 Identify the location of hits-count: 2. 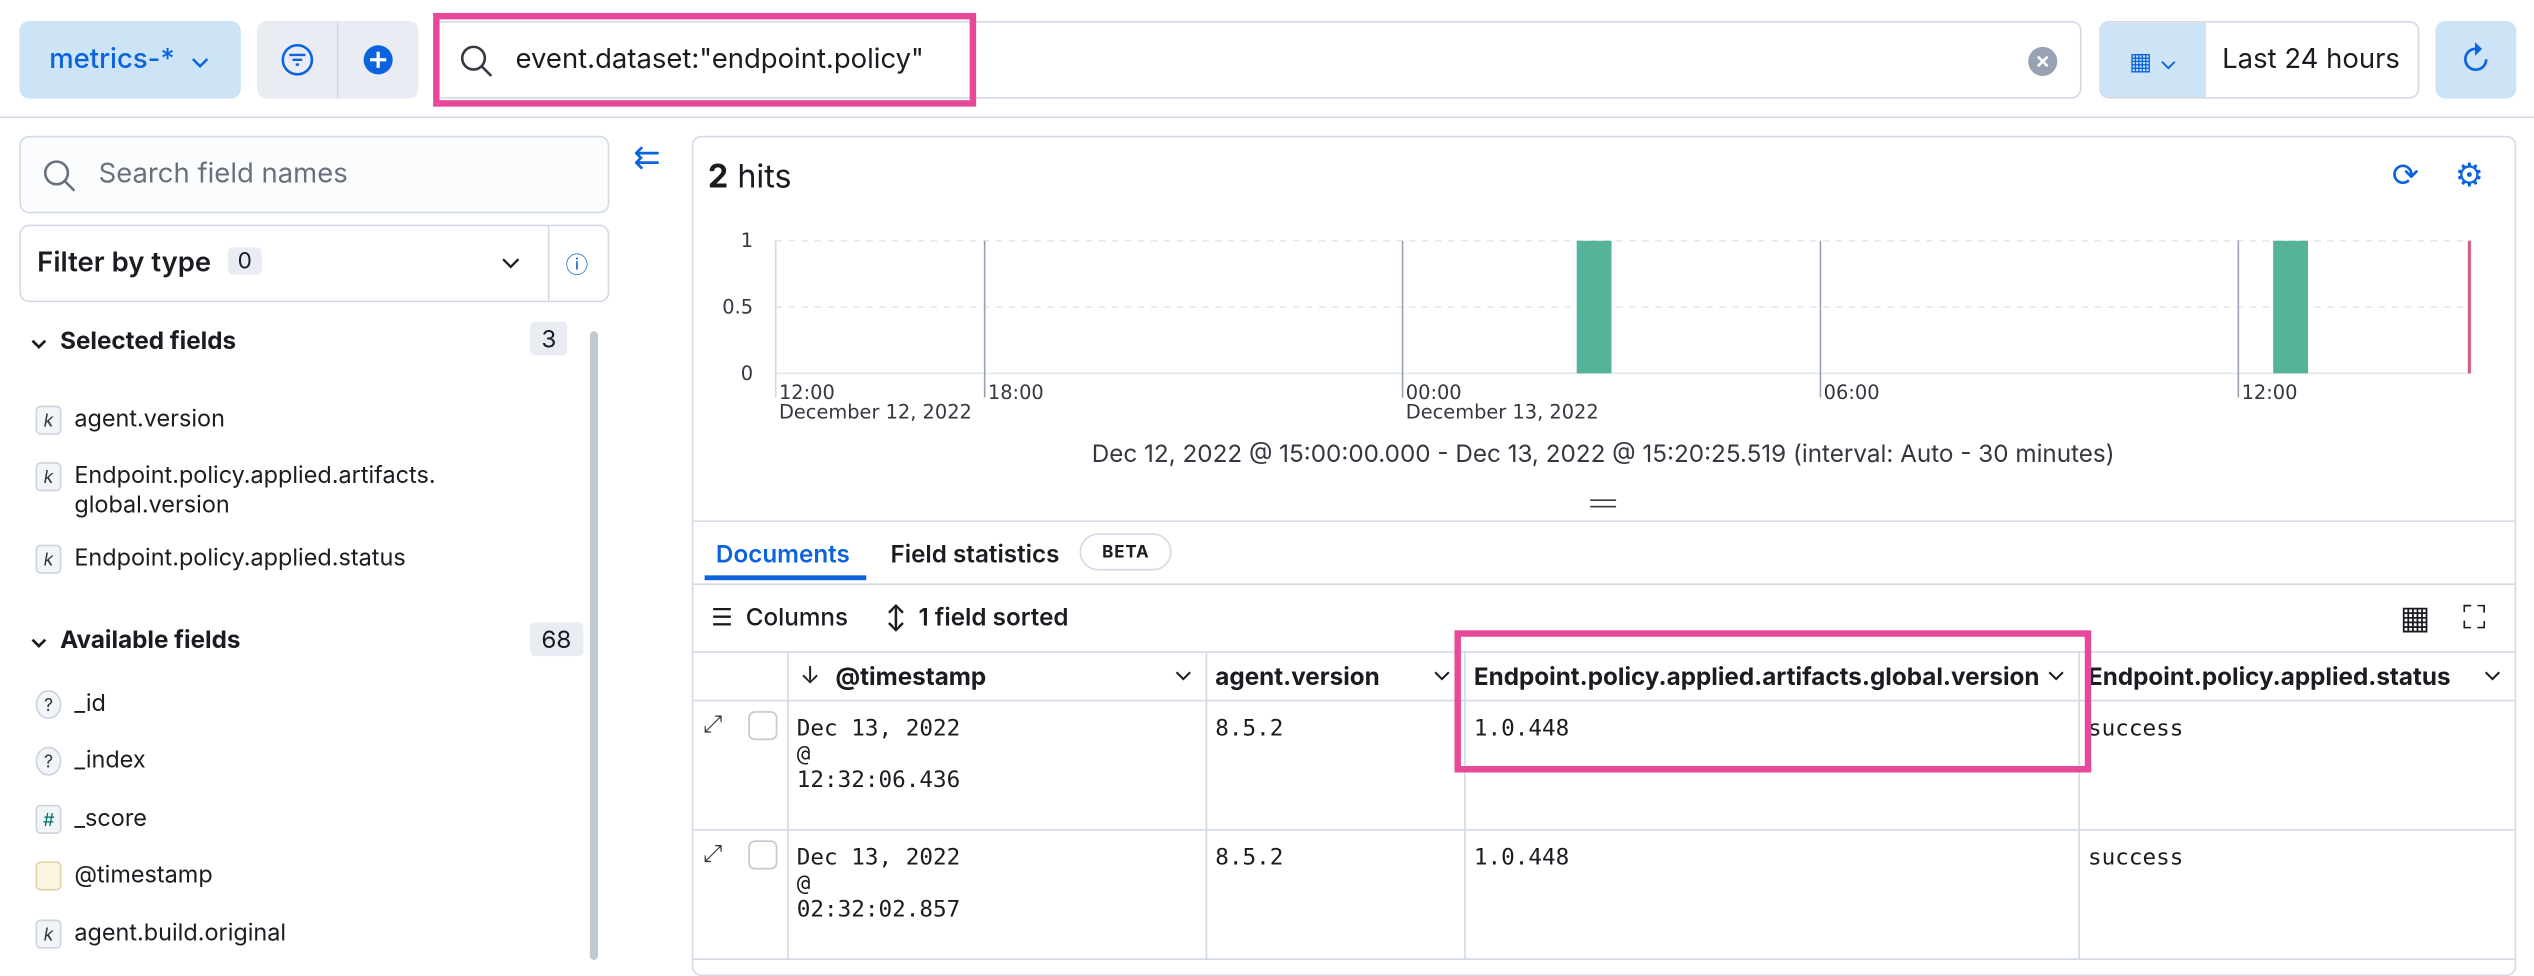
(718, 176).